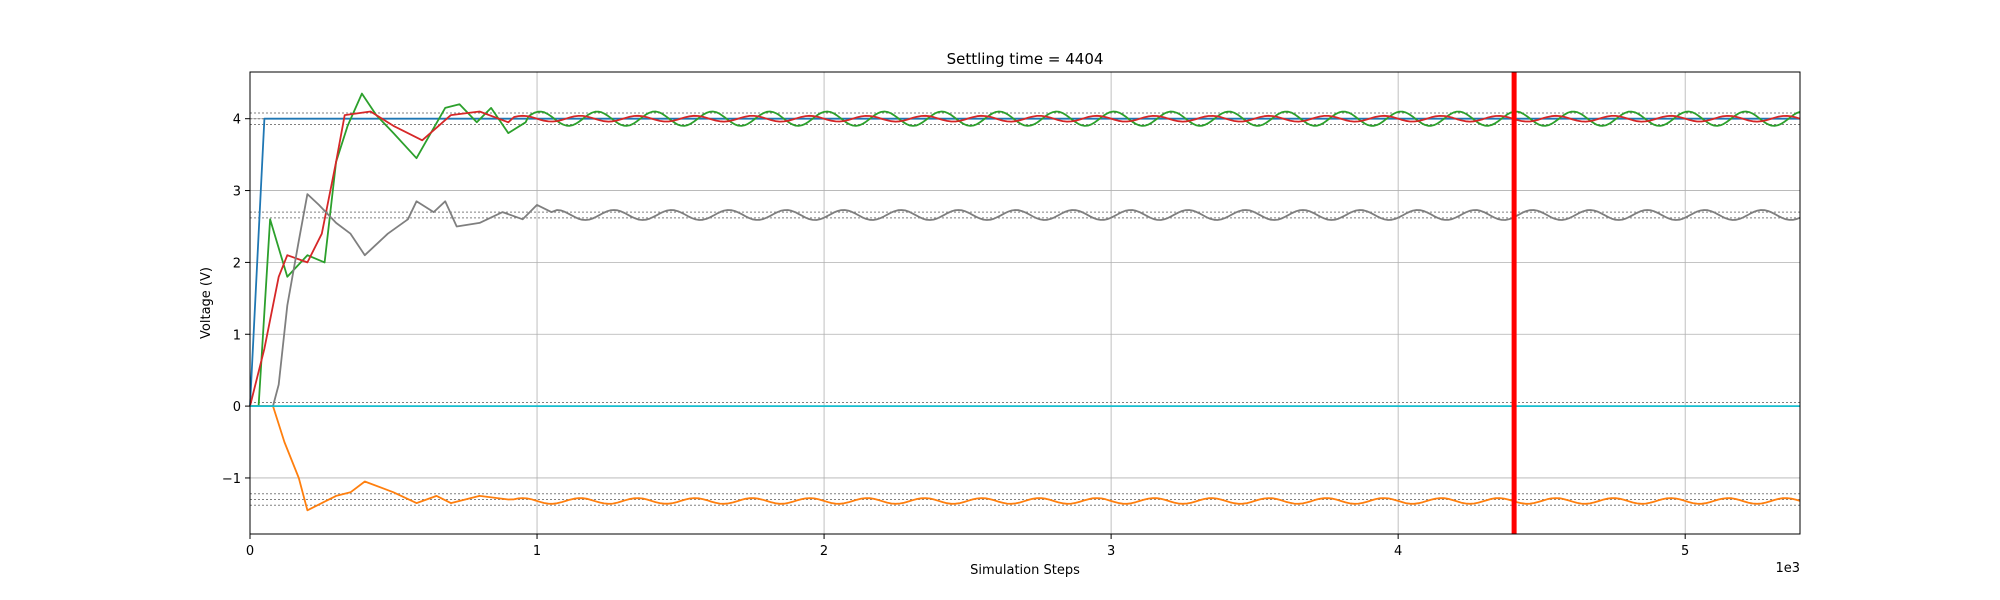 The width and height of the screenshot is (2000, 600). Describe the element at coordinates (967, 546) in the screenshot. I see `x-axis-ticks: 0 1 2 3 4 5` at that location.